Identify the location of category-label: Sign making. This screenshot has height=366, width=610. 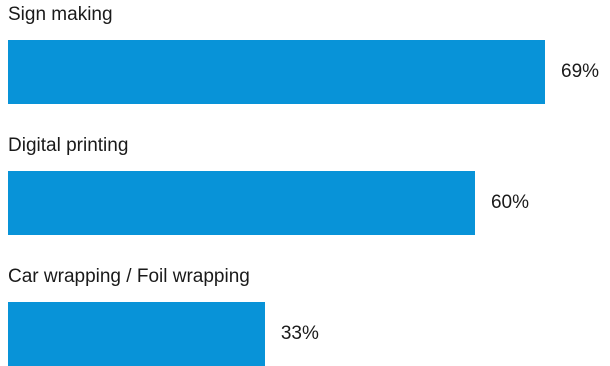
(60, 14).